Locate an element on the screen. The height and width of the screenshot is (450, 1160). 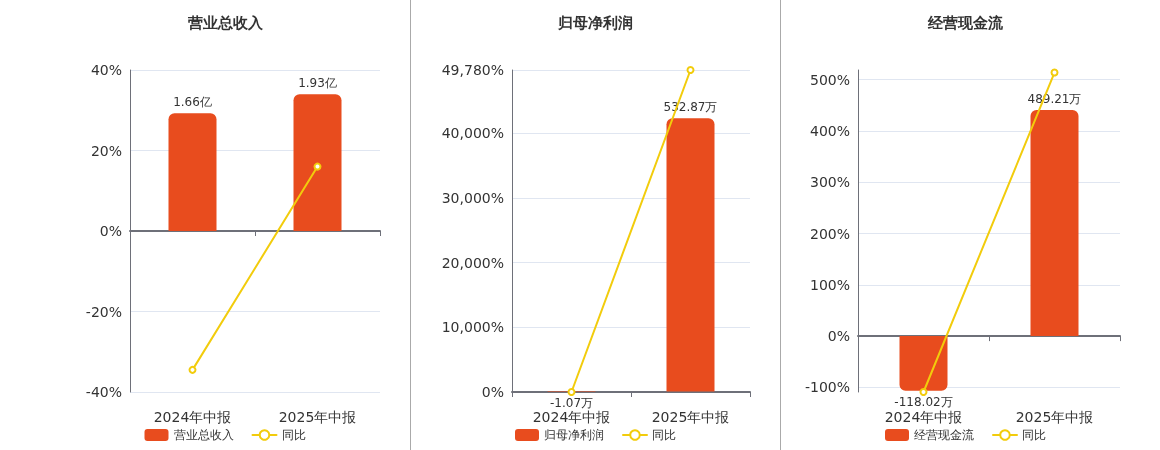
y-tick-label: -40% is located at coordinates (103, 392).